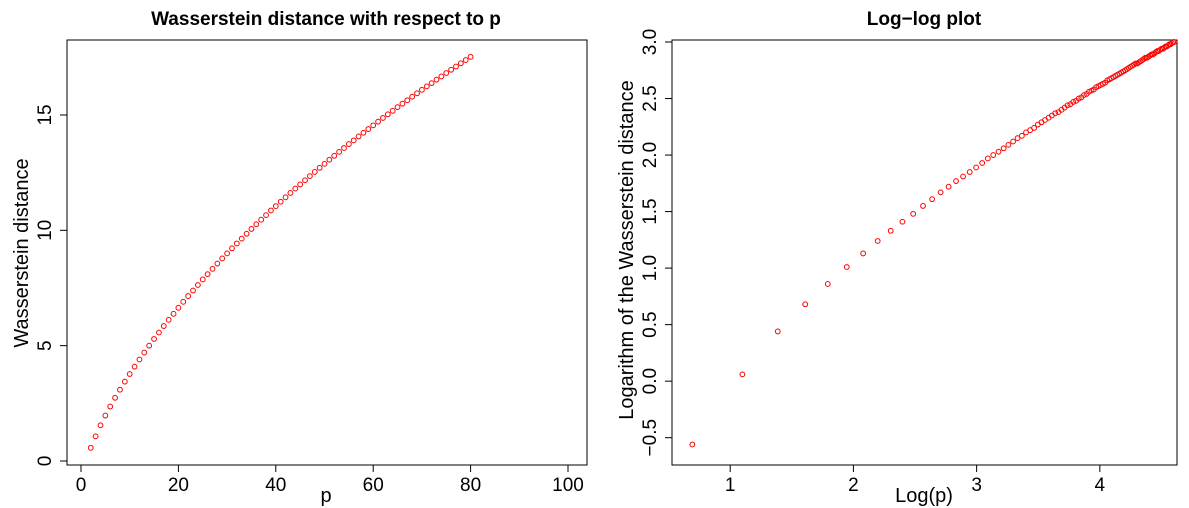 The image size is (1189, 508). Describe the element at coordinates (627, 249) in the screenshot. I see `chart-right-ylabel: Logarithm of the Wasserstein distance` at that location.